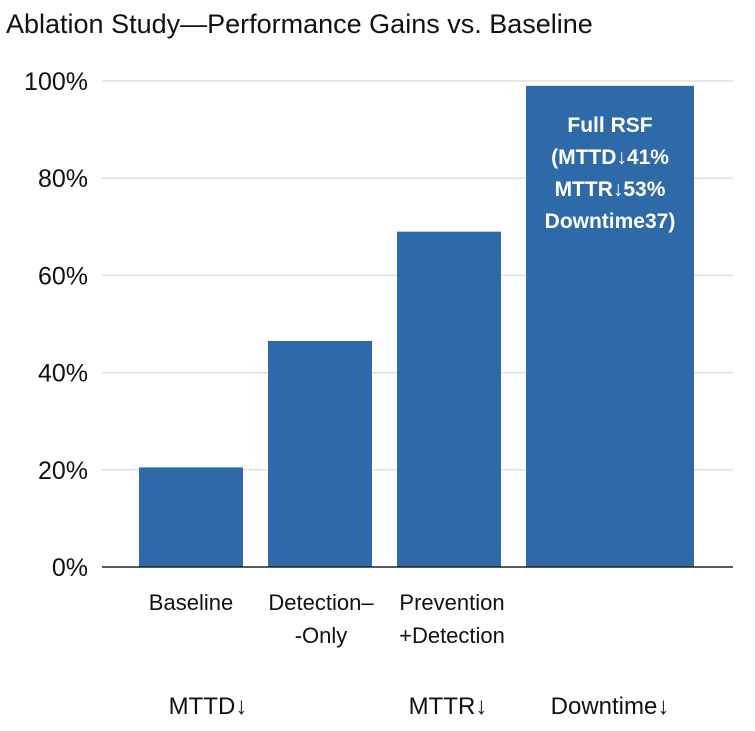  Describe the element at coordinates (63, 374) in the screenshot. I see `y-tick-label: 40%` at that location.